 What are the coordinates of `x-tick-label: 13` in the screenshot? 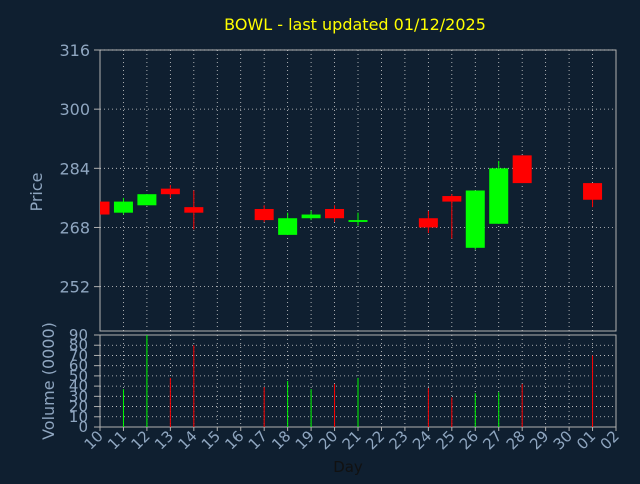 It's located at (164, 440).